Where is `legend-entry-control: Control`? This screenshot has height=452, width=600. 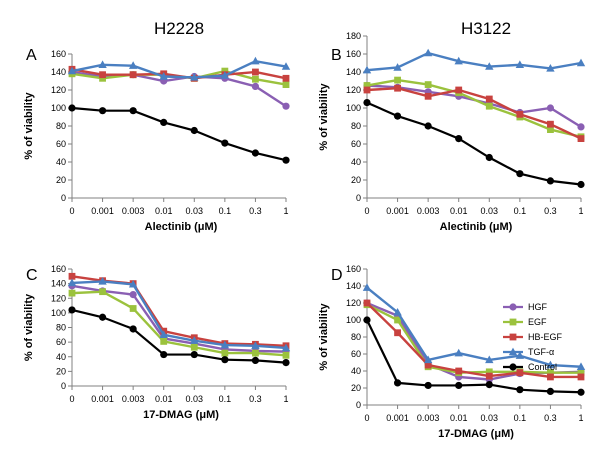 legend-entry-control: Control is located at coordinates (530, 367).